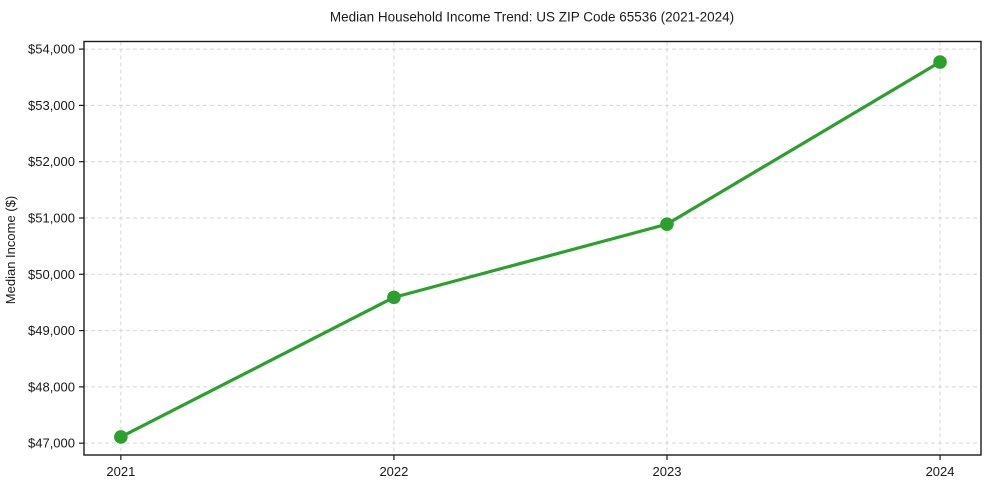 The width and height of the screenshot is (989, 490). Describe the element at coordinates (394, 297) in the screenshot. I see `data-point-2022` at that location.